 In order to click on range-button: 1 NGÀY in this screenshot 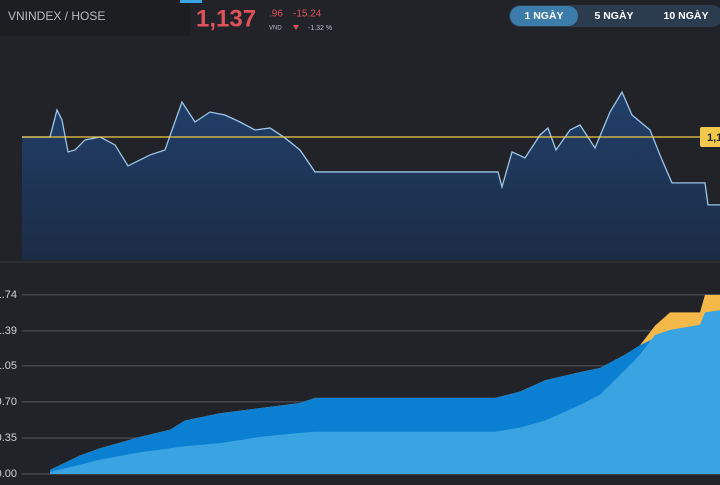, I will do `click(543, 15)`.